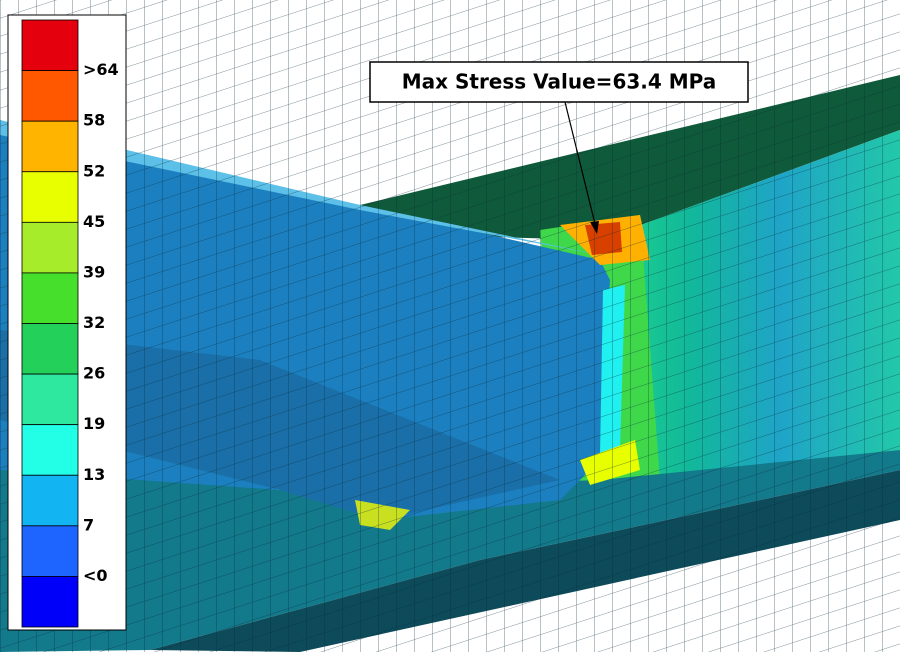  Describe the element at coordinates (594, 227) in the screenshot. I see `arrow-head` at that location.